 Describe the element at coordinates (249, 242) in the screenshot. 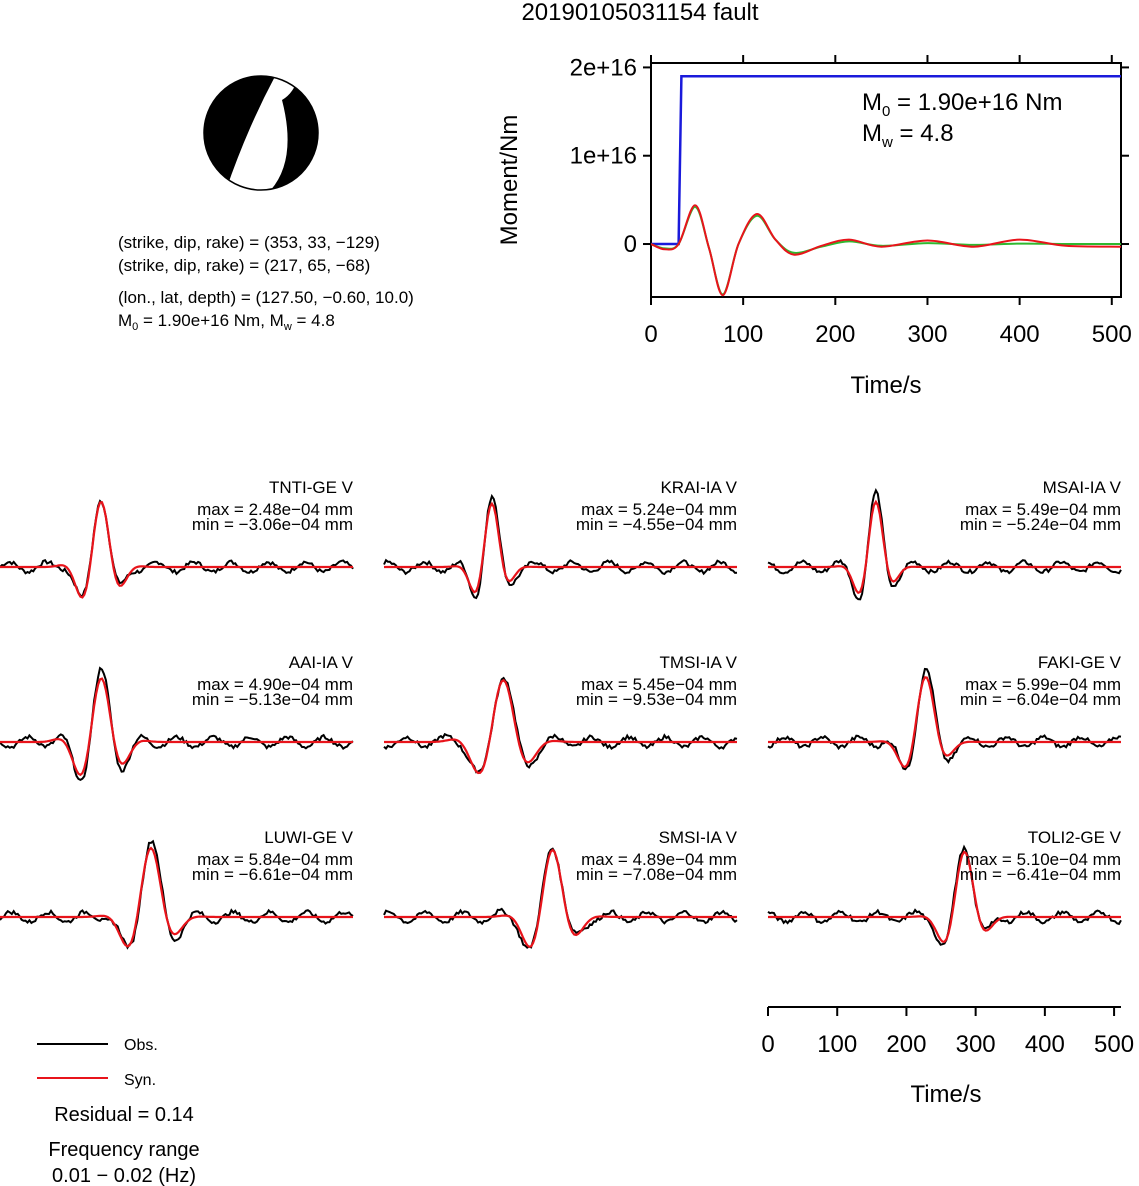

I see `info-line-1: (strike, dip, rake) = (353, 33, −129)` at that location.